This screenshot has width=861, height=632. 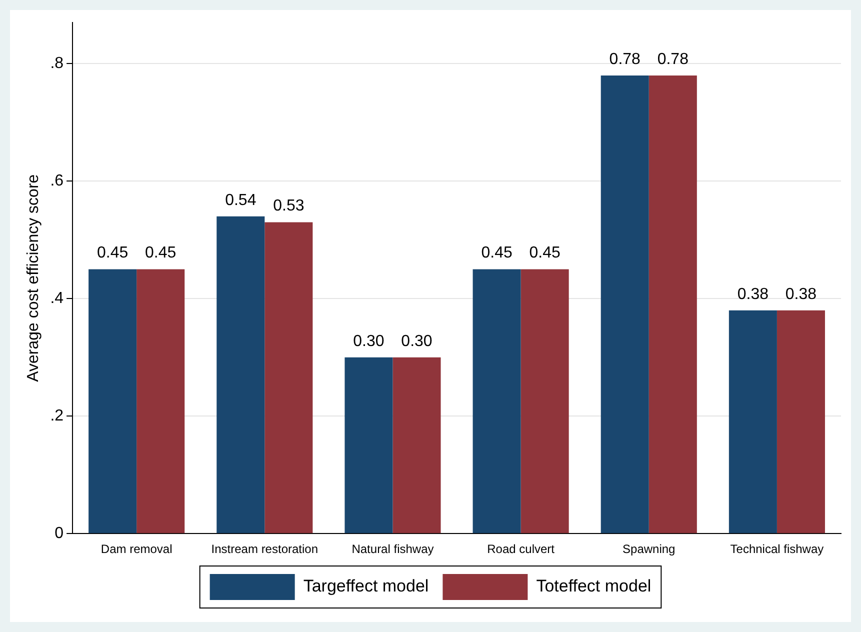 I want to click on y-tick-label: .8, so click(x=57, y=63).